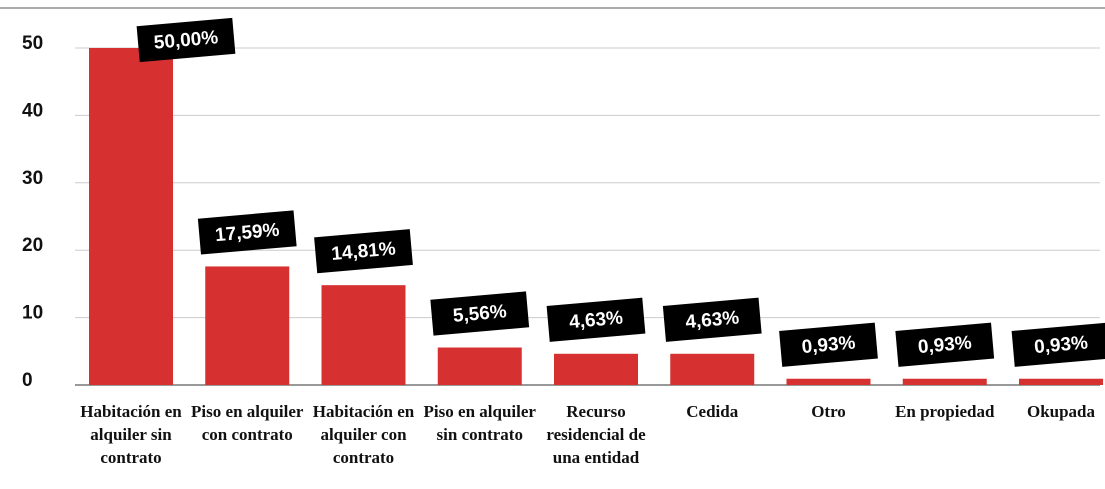 This screenshot has width=1105, height=489. What do you see at coordinates (32, 43) in the screenshot?
I see `y-tick-label: 50` at bounding box center [32, 43].